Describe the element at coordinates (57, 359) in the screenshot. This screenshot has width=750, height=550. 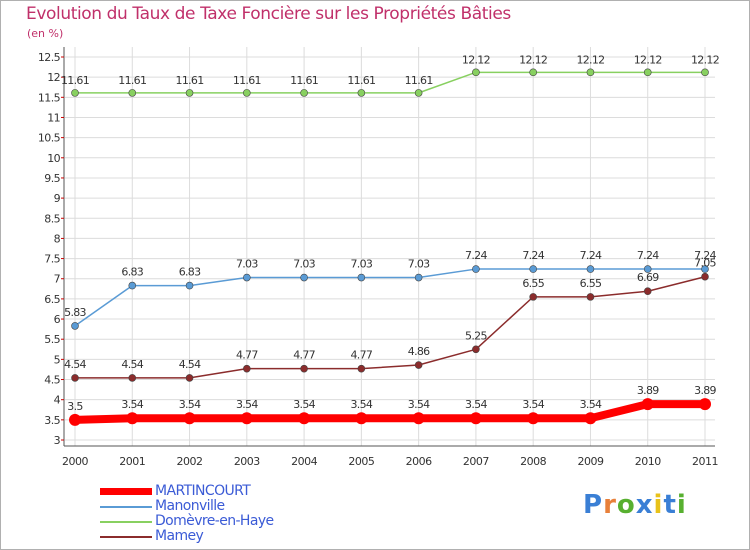
I see `y-tick-label: 5` at that location.